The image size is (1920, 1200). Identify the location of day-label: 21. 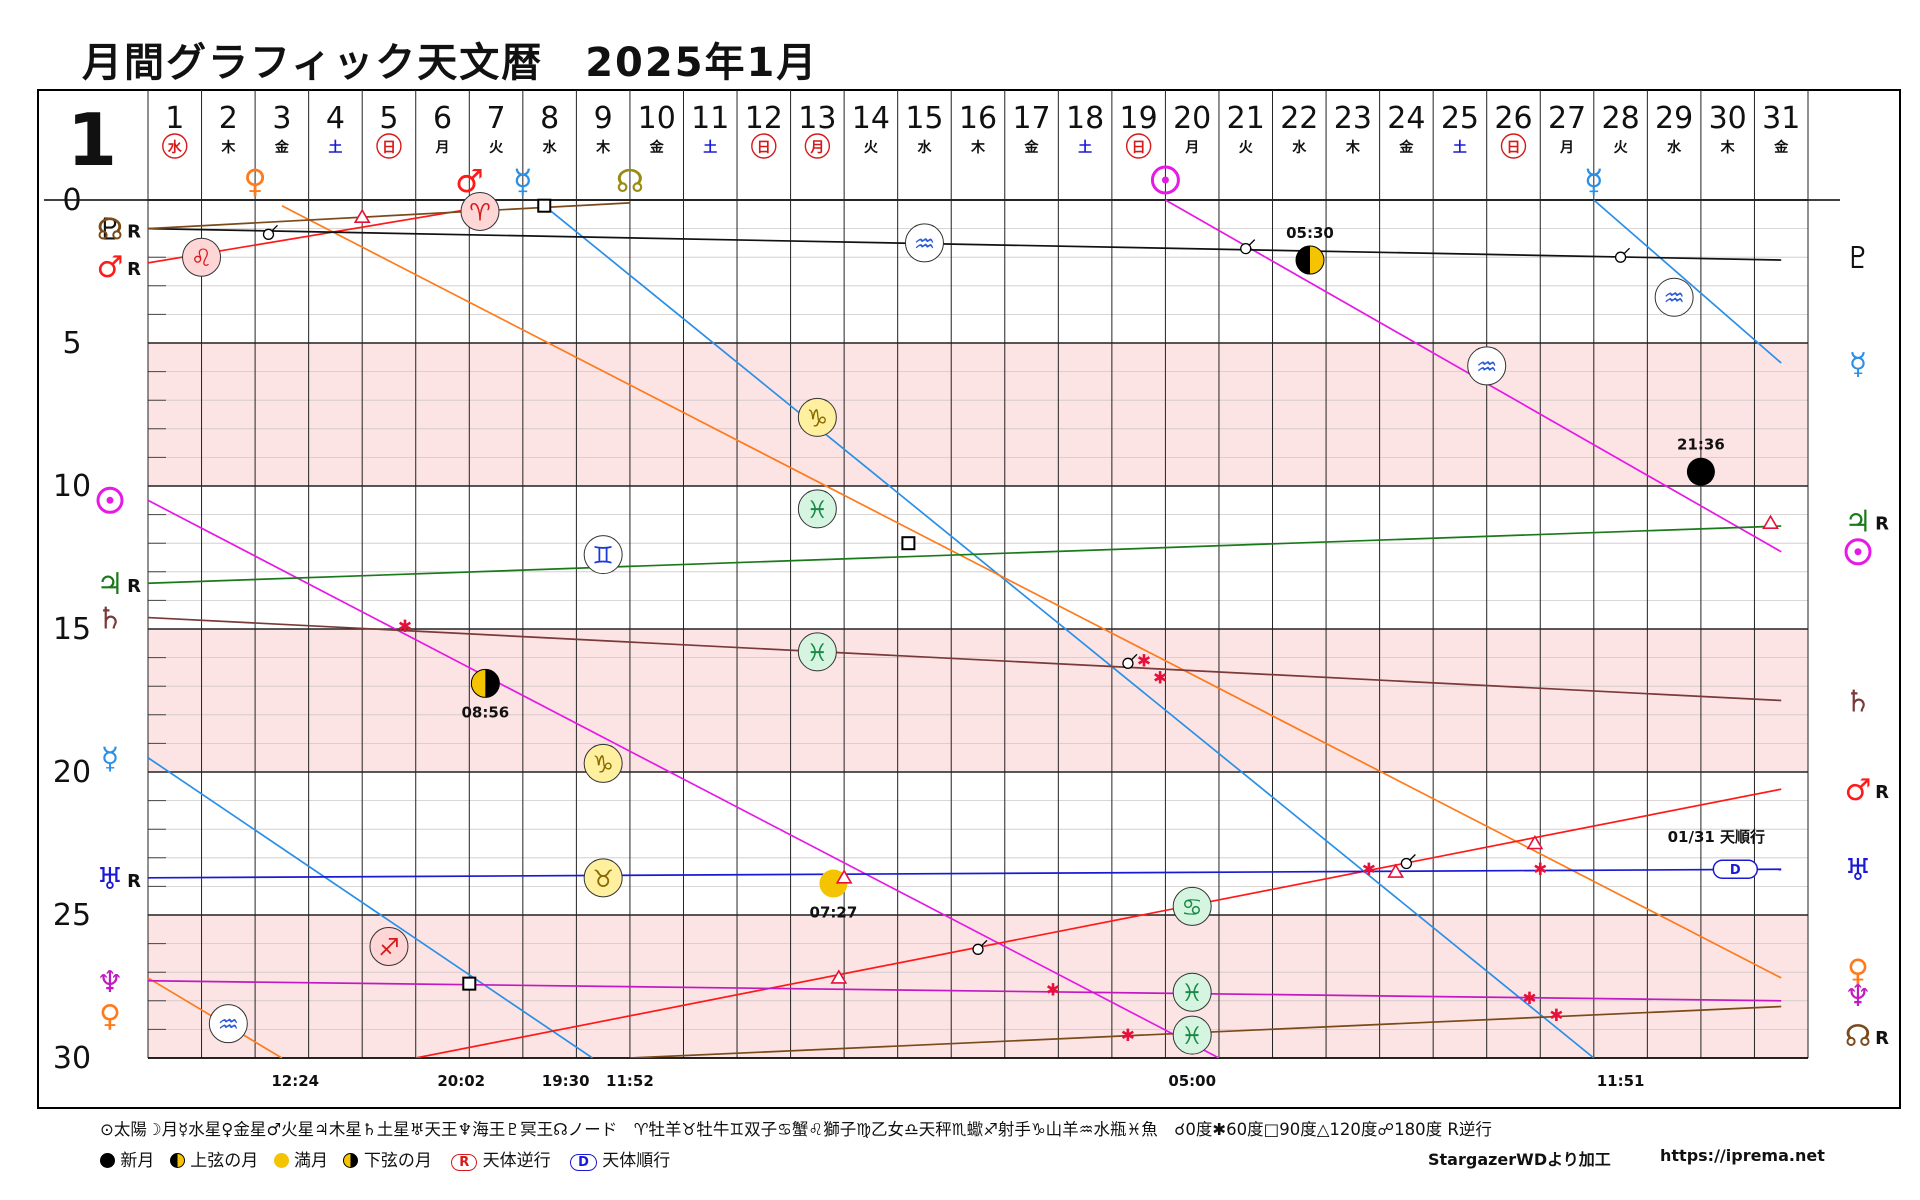
(1246, 118).